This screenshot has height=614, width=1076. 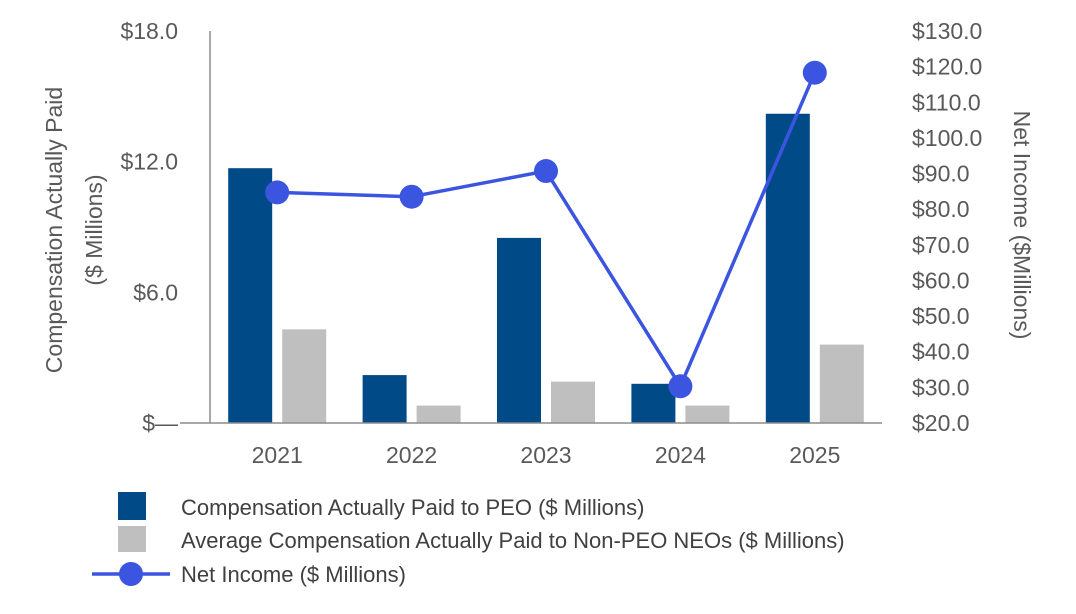 I want to click on right-tick-label: $50.0, so click(x=941, y=316).